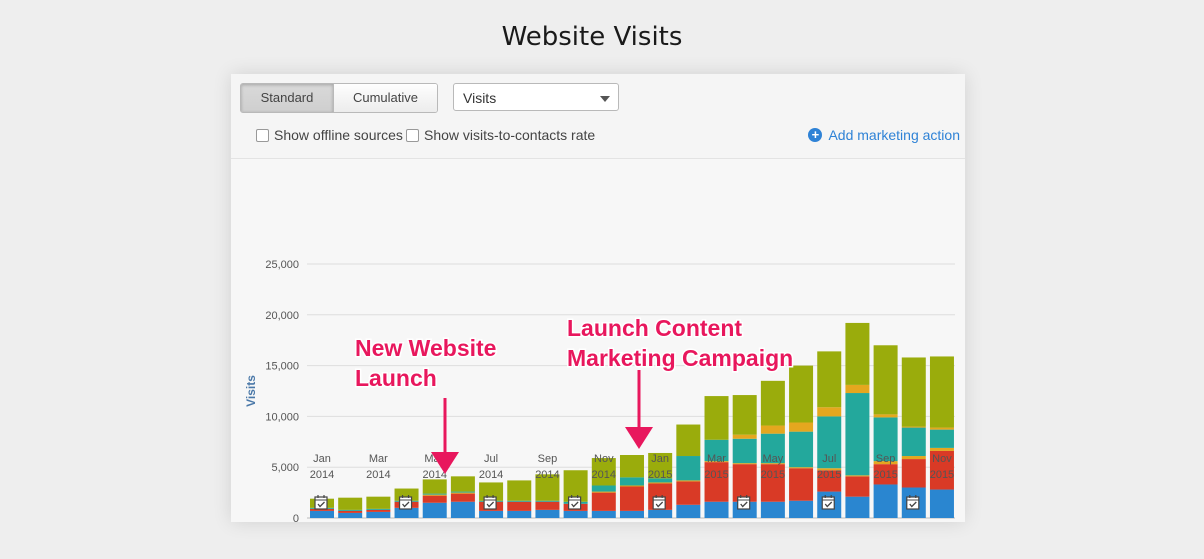  Describe the element at coordinates (282, 265) in the screenshot. I see `y-tick-label: 25,000` at that location.